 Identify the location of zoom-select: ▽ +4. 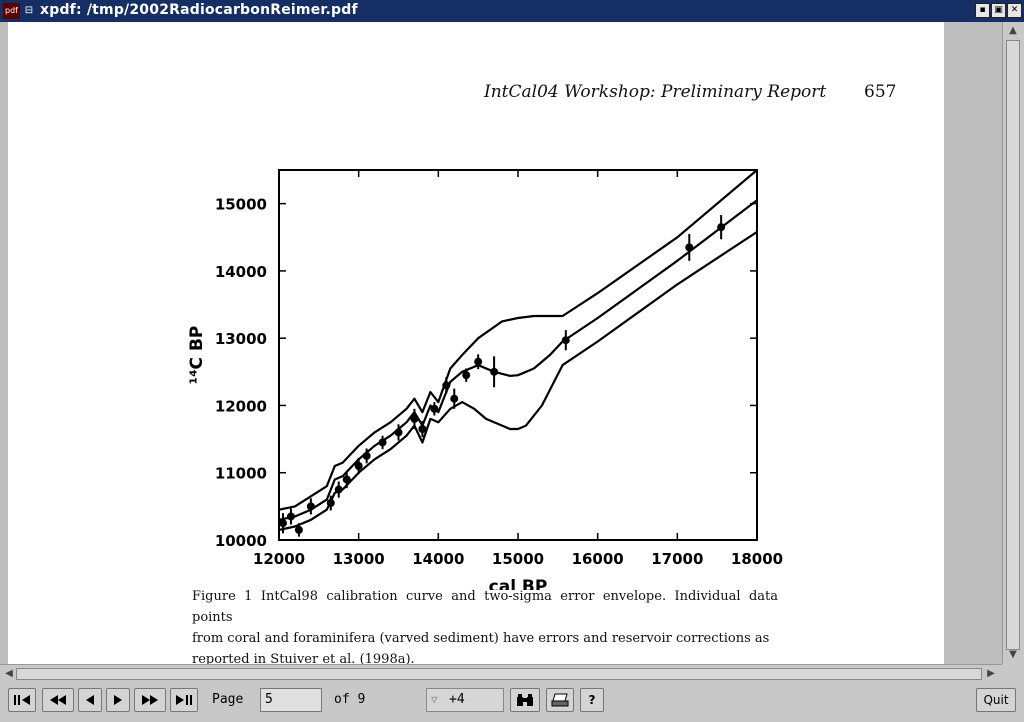
(465, 700).